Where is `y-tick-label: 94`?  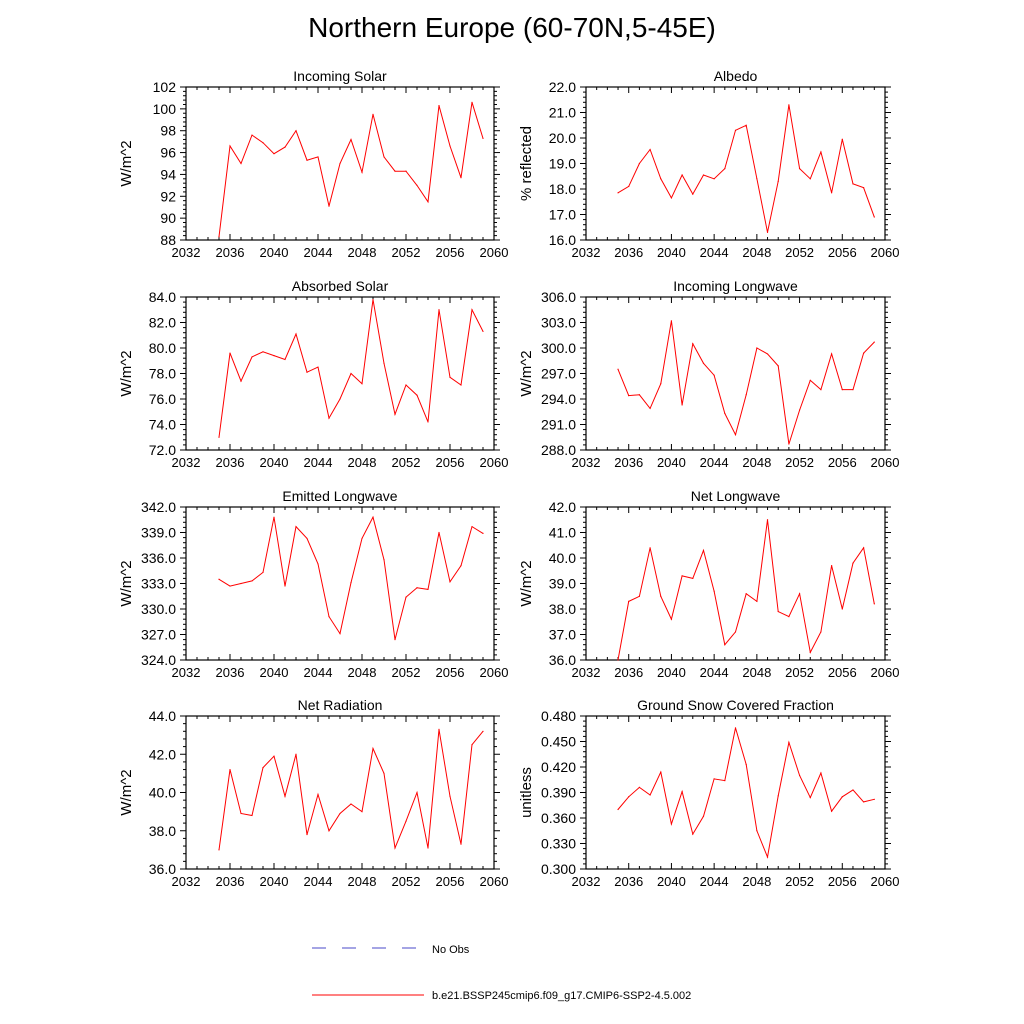 y-tick-label: 94 is located at coordinates (168, 174).